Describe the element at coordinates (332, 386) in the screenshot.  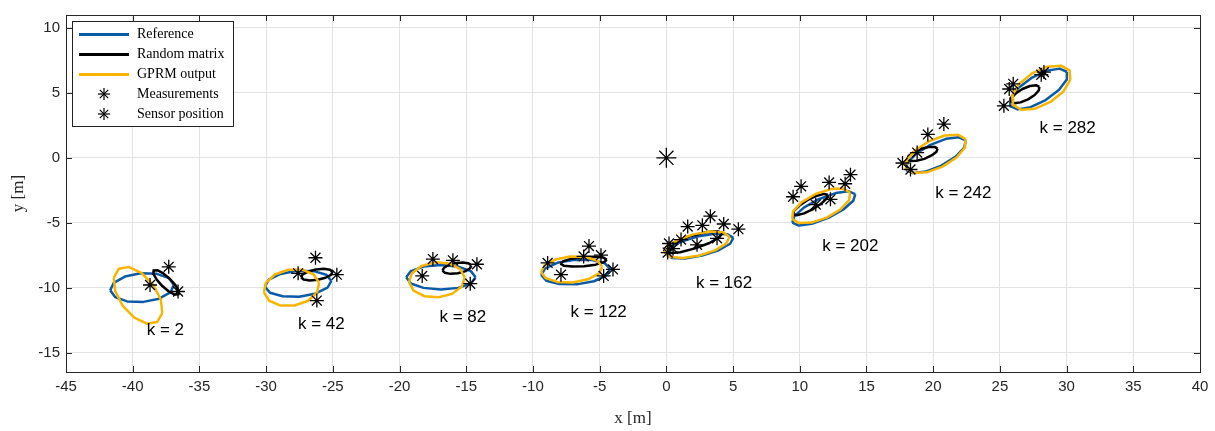
I see `x-tick-label: -25` at that location.